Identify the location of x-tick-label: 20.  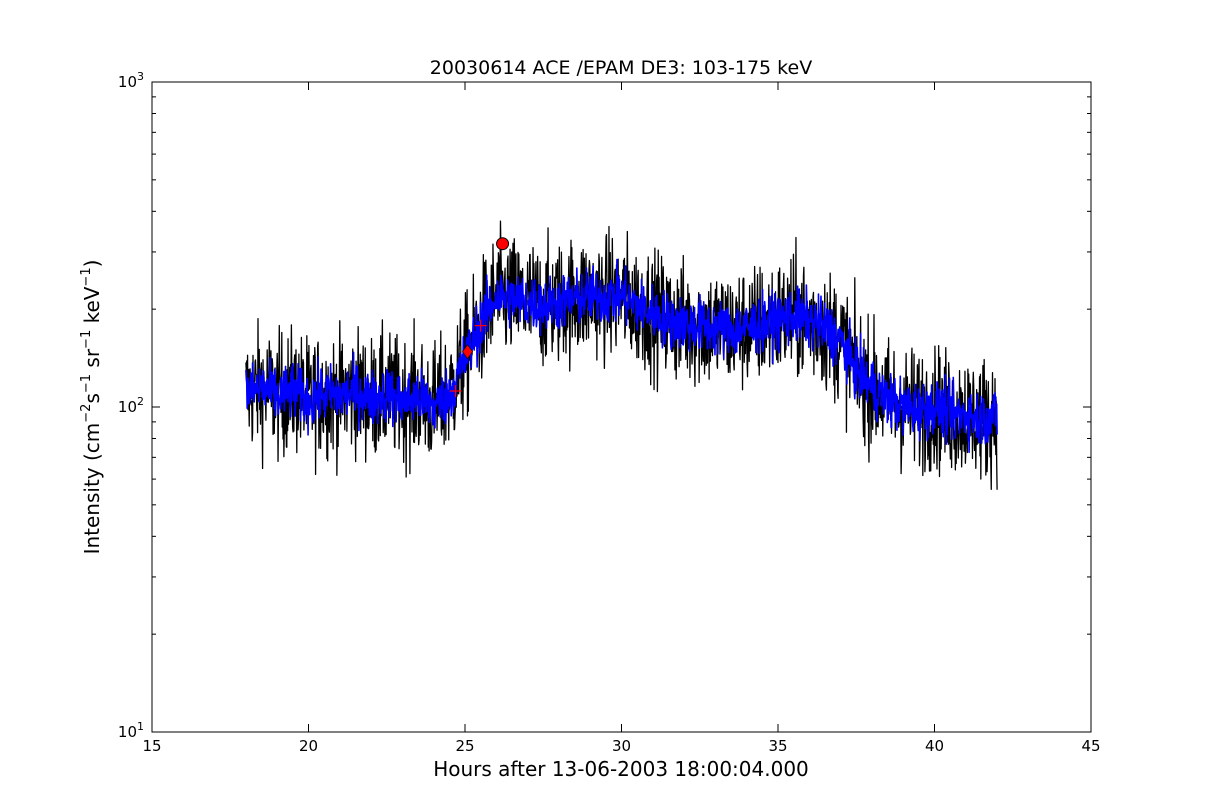
(308, 746).